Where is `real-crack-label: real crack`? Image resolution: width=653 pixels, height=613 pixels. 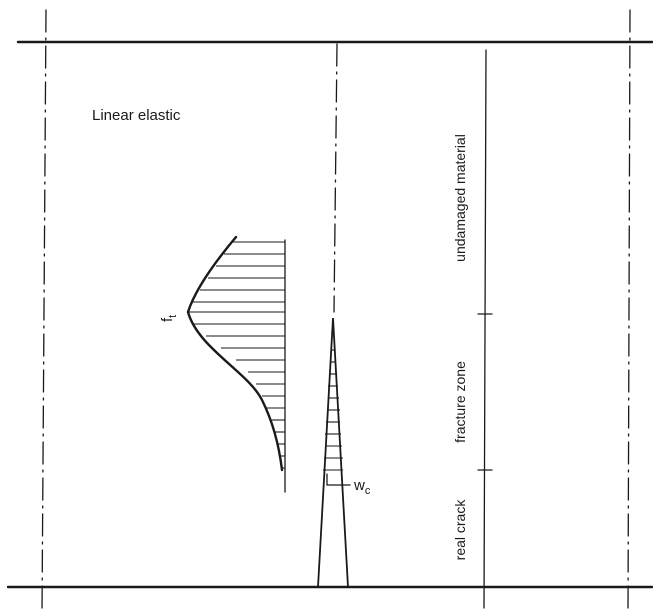
real-crack-label: real crack is located at coordinates (460, 530).